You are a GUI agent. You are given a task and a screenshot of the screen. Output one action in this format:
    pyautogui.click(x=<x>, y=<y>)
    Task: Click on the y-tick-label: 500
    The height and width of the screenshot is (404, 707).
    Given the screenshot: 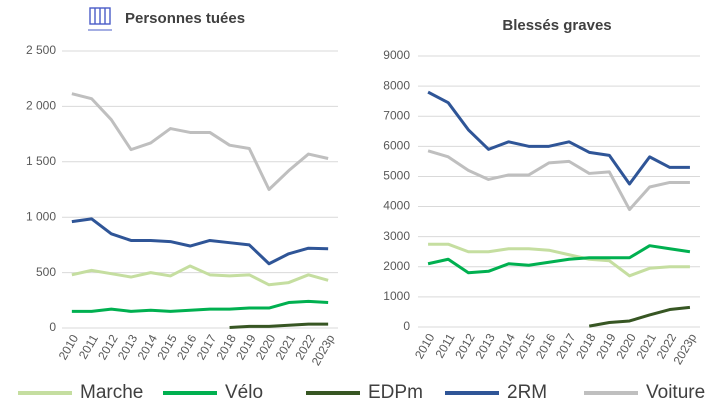 What is the action you would take?
    pyautogui.click(x=46, y=272)
    